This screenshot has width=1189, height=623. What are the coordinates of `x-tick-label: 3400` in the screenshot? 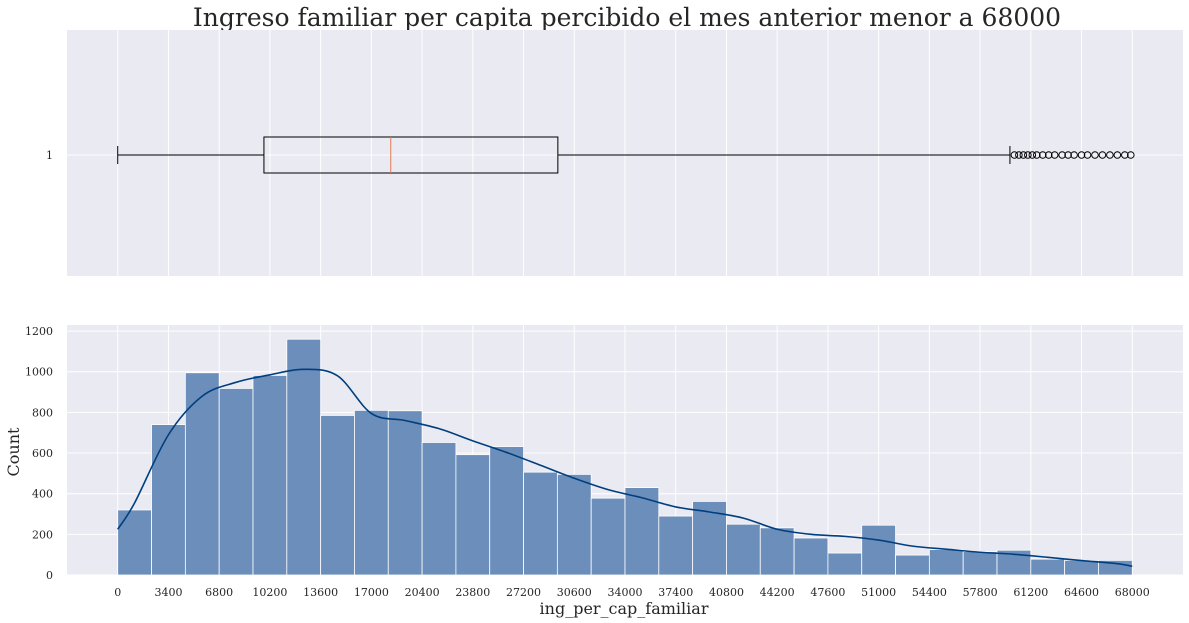 It's located at (168, 592).